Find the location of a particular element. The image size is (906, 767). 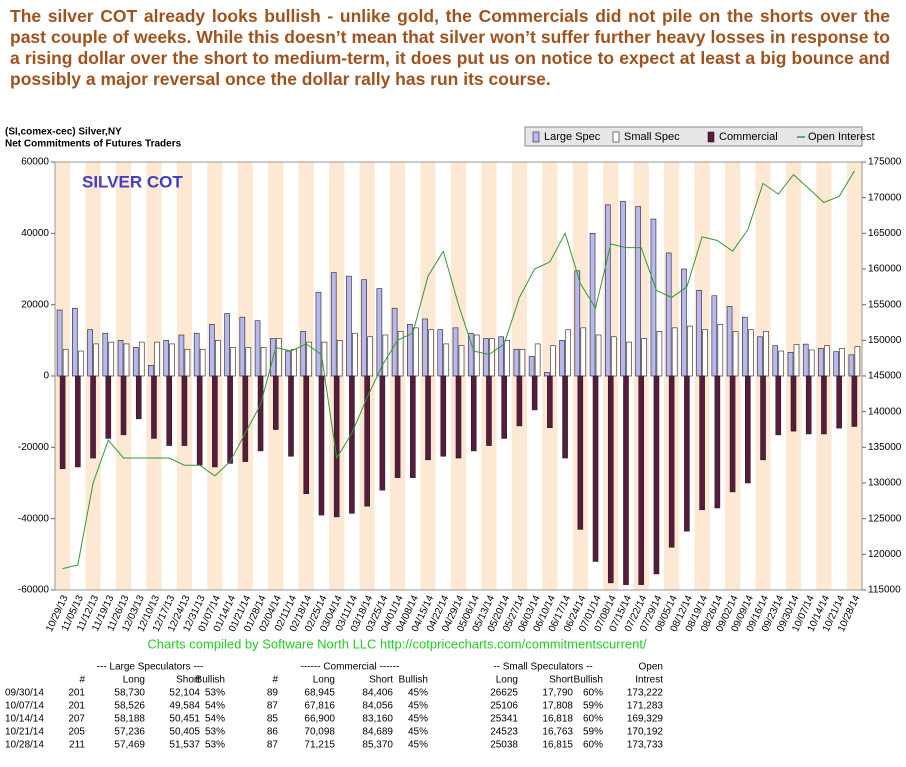

table-column-header: Short is located at coordinates (188, 680).